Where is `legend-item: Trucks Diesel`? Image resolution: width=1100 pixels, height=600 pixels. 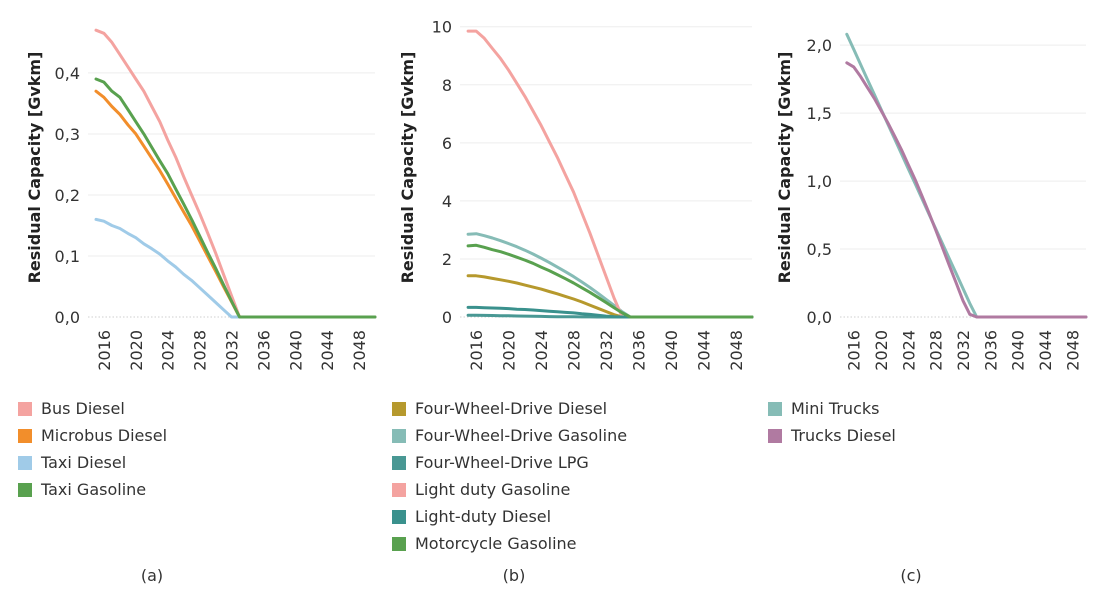 legend-item: Trucks Diesel is located at coordinates (832, 435).